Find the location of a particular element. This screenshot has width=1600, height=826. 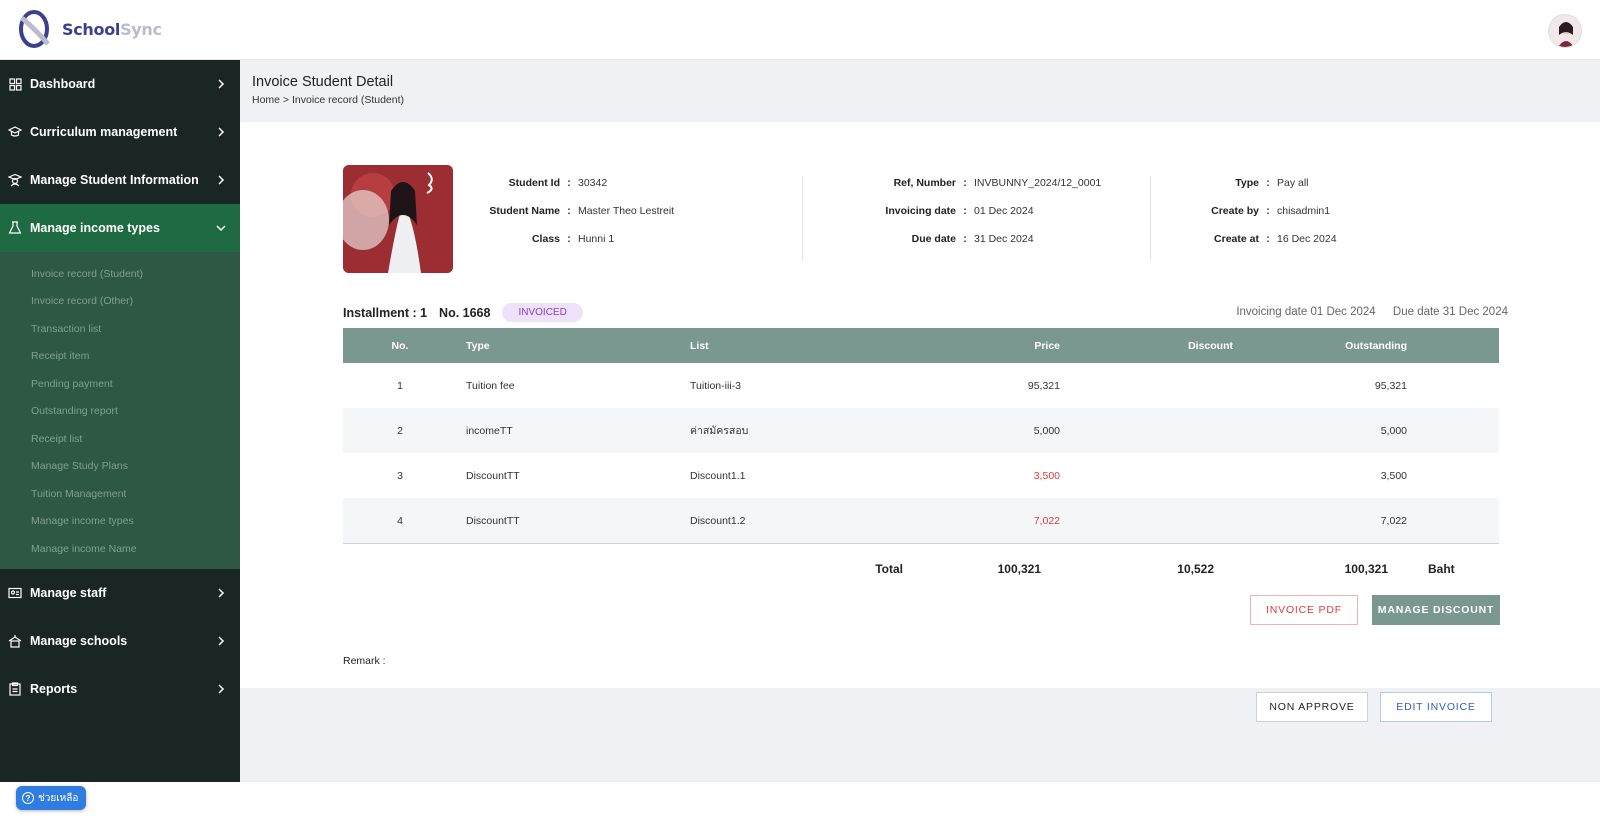

class-label: Class is located at coordinates (545, 239).